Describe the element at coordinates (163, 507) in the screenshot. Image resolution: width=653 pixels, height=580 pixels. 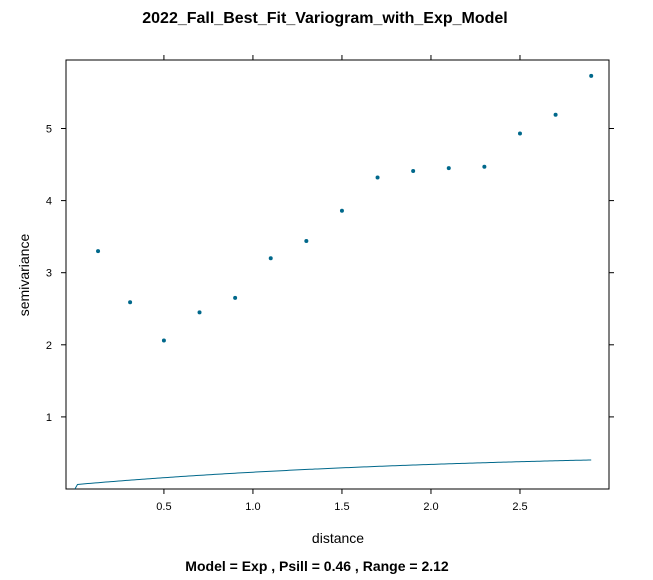
I see `x-tick-label: 0.5` at that location.